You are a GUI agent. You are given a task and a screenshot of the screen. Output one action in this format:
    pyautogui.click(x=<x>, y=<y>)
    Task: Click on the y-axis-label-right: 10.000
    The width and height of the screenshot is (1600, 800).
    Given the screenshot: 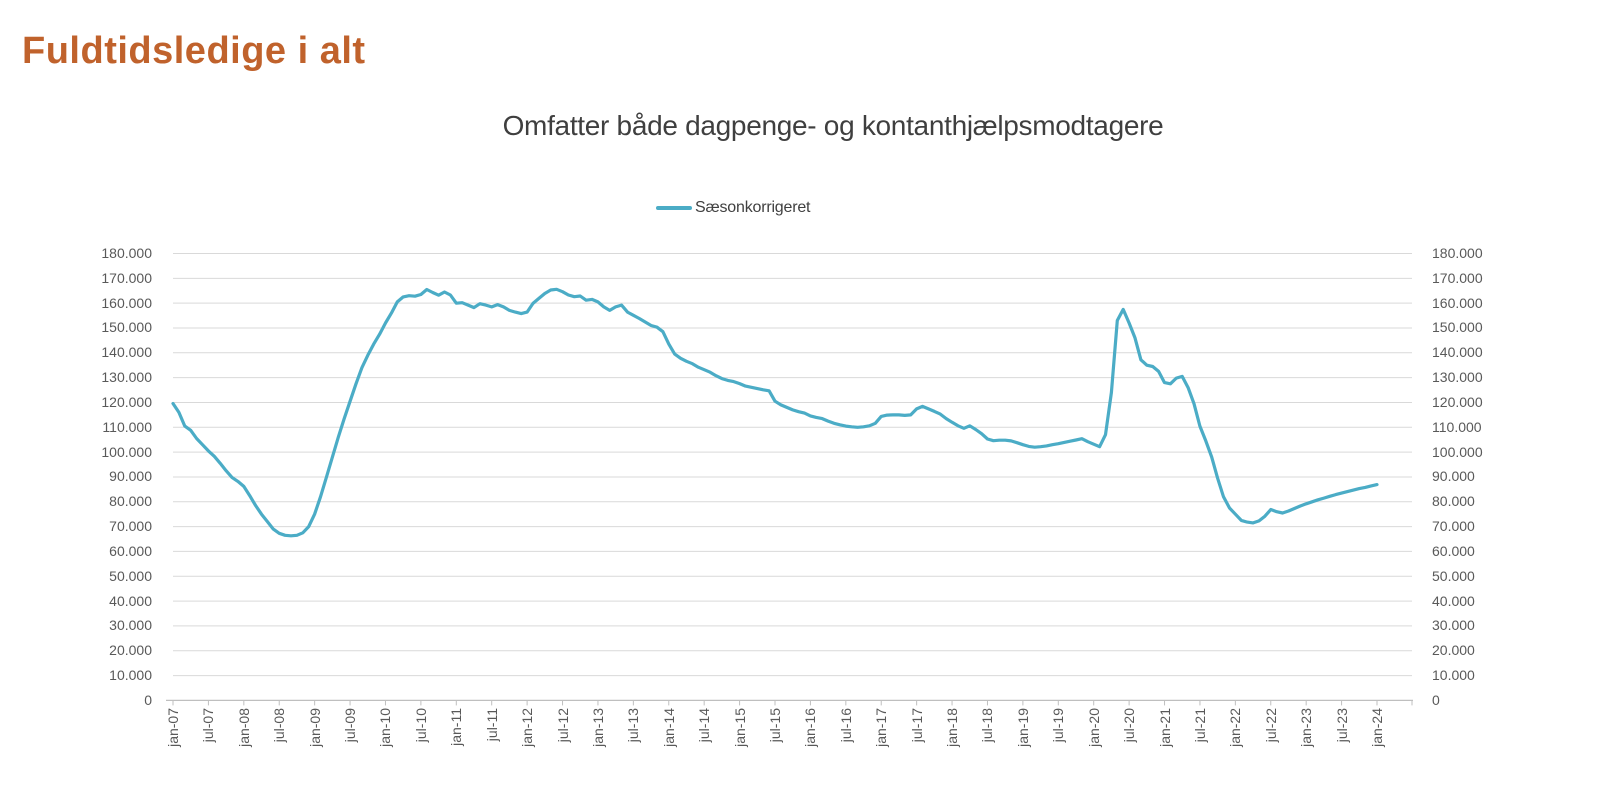 What is the action you would take?
    pyautogui.click(x=1453, y=675)
    